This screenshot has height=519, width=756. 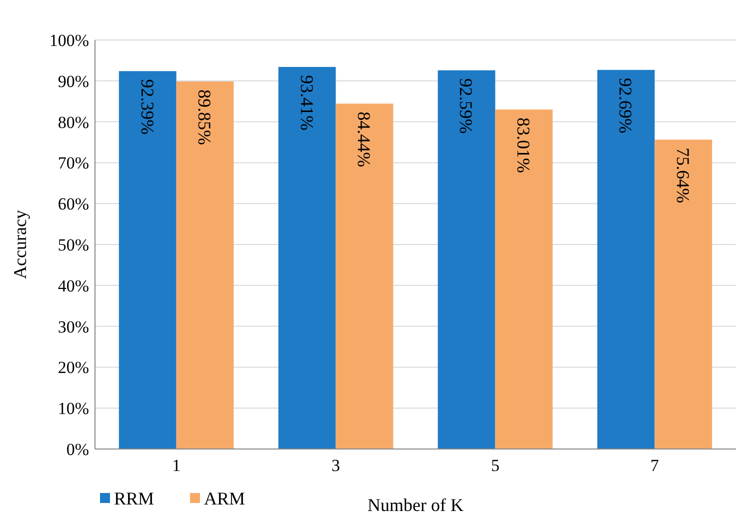 I want to click on x-tick-label: 3, so click(x=336, y=465).